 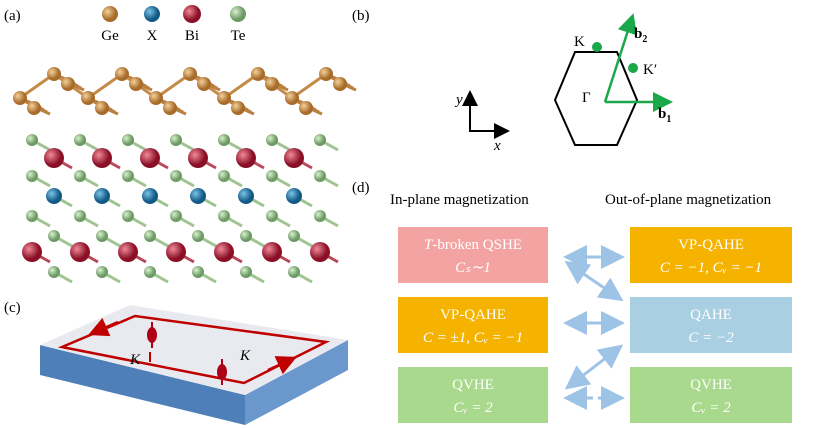 I want to click on gamma-label: Γ, so click(x=586, y=98).